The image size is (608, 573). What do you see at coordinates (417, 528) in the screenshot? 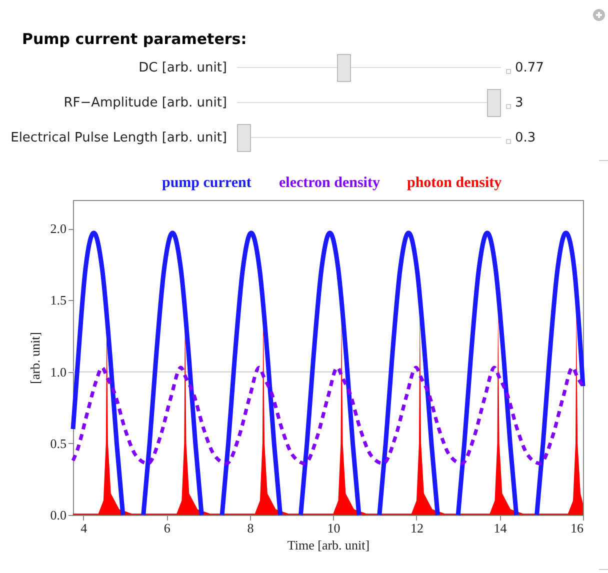
I see `x-tick-label: 12` at bounding box center [417, 528].